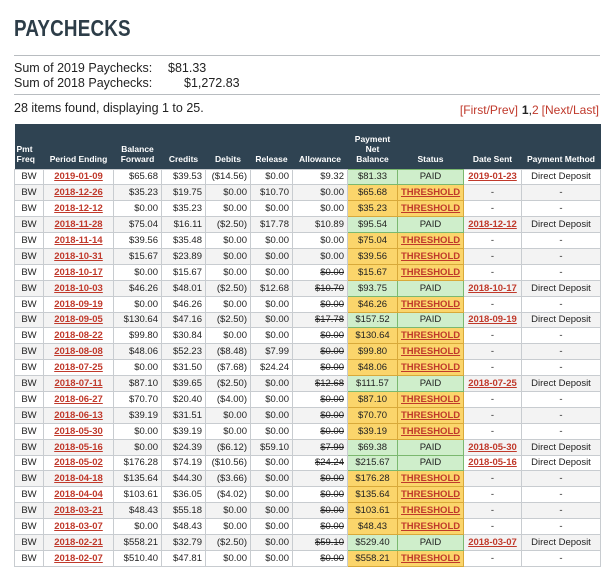 The height and width of the screenshot is (576, 612). I want to click on net-balance-cell: $70.70, so click(372, 415).